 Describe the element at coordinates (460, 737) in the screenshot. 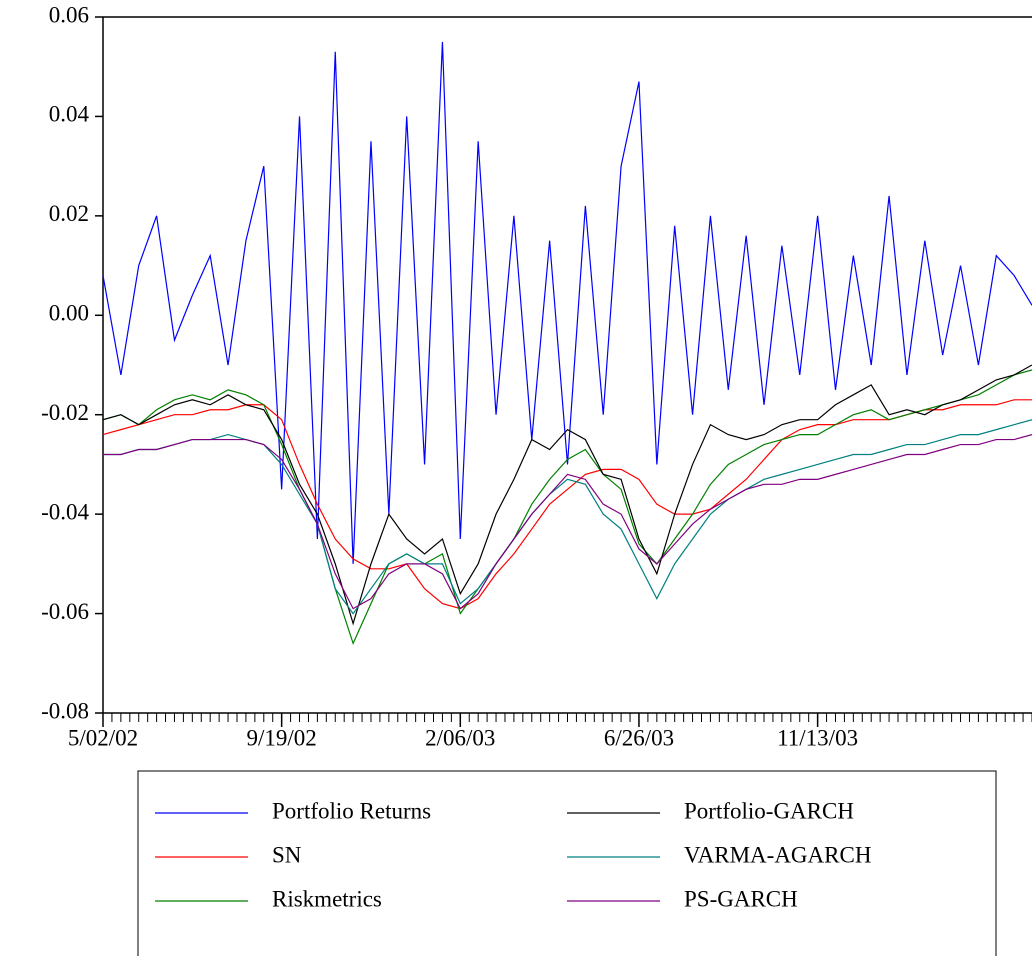

I see `x-tick-label: 2/06/03` at that location.